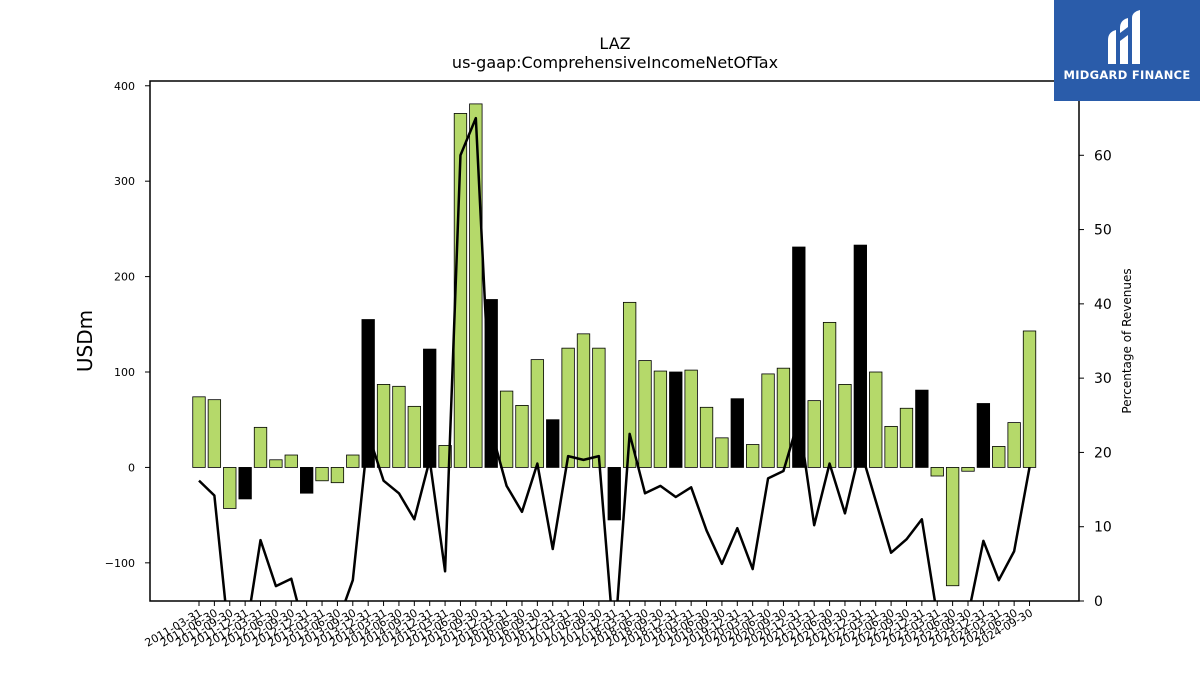 The width and height of the screenshot is (1200, 675). What do you see at coordinates (124, 277) in the screenshot?
I see `y-tick-label: 200` at bounding box center [124, 277].